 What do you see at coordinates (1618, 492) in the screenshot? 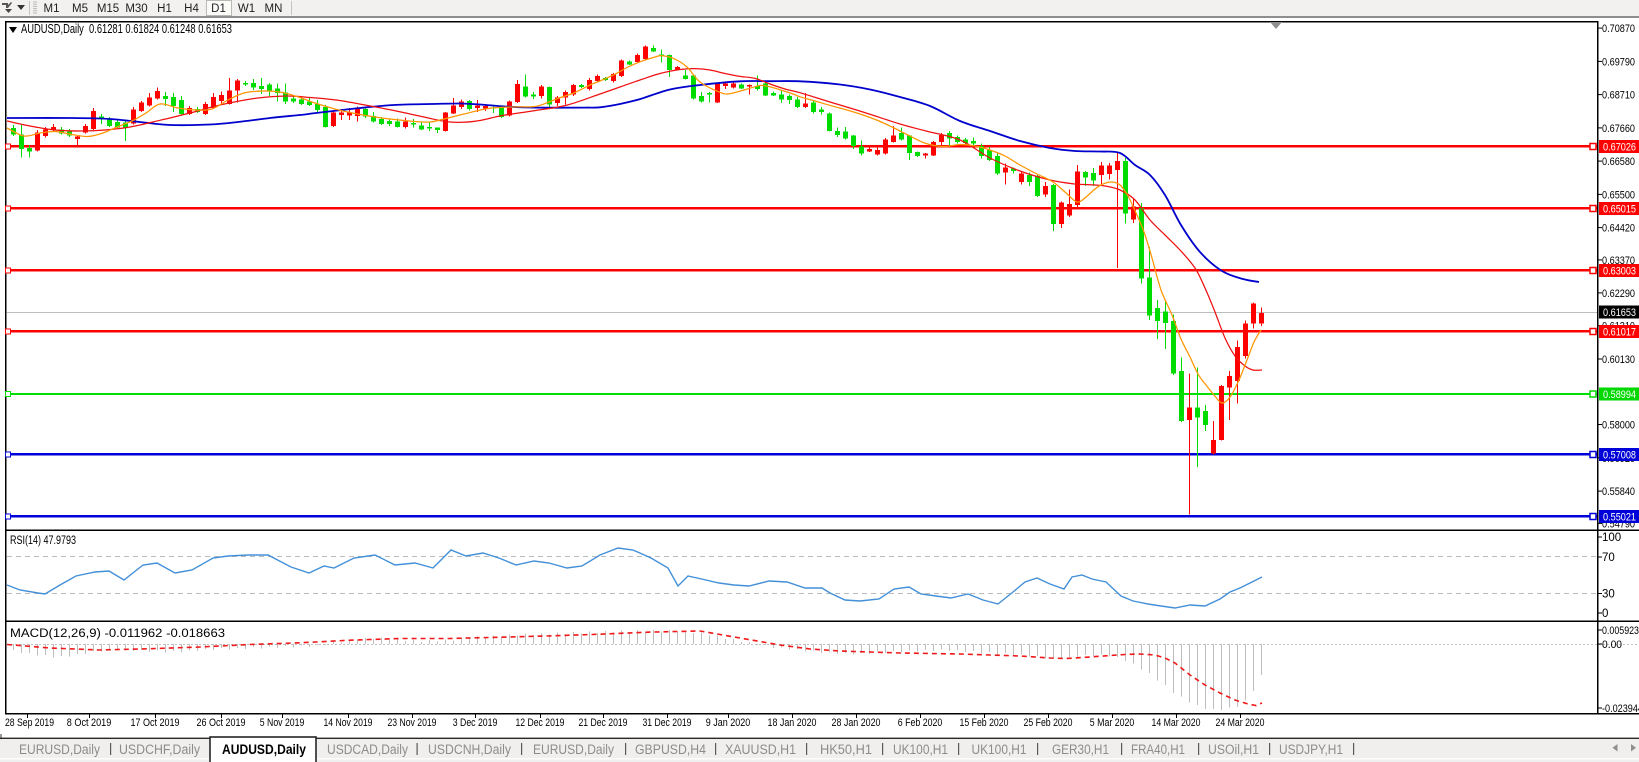
I see `svg-text: 0.55840` at bounding box center [1618, 492].